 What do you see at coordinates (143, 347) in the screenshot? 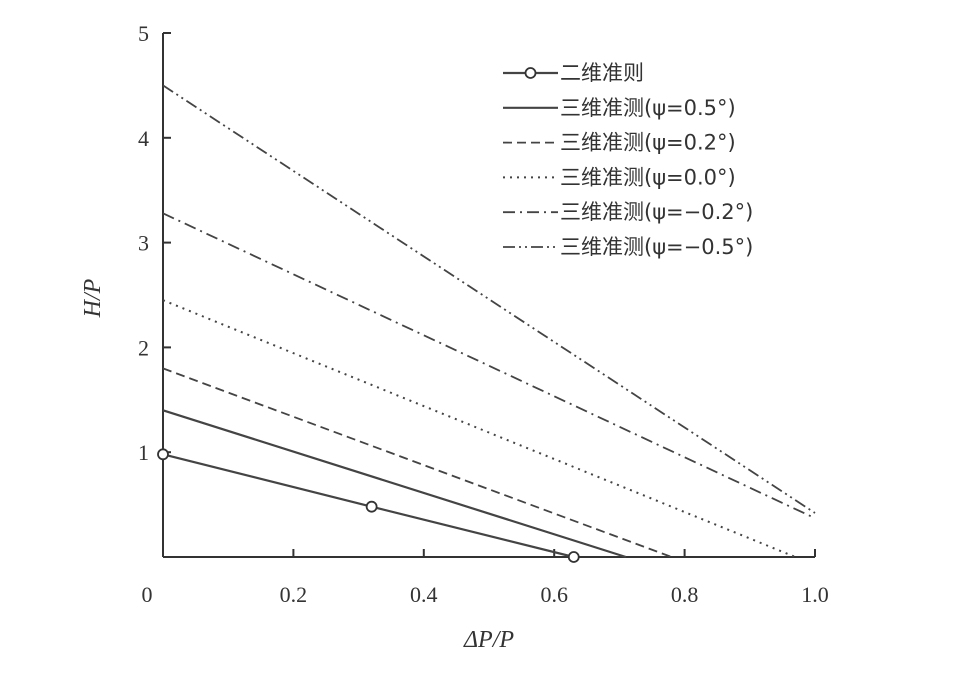
I see `y-tick-label: 2` at bounding box center [143, 347].